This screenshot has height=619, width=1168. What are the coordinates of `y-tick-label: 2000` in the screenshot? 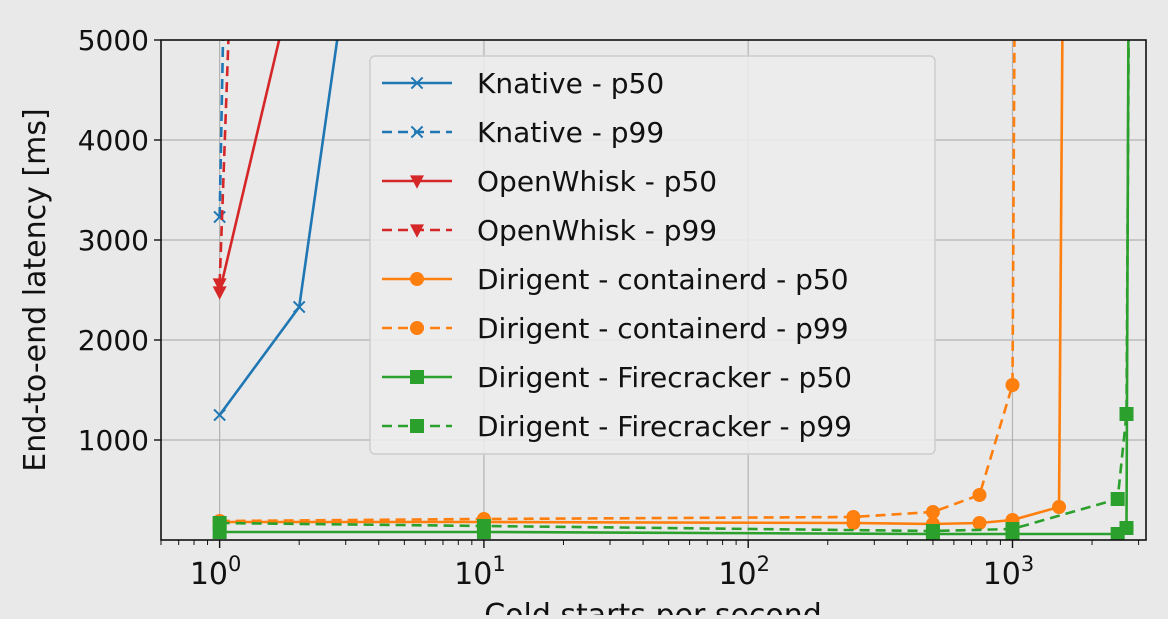 It's located at (113, 340).